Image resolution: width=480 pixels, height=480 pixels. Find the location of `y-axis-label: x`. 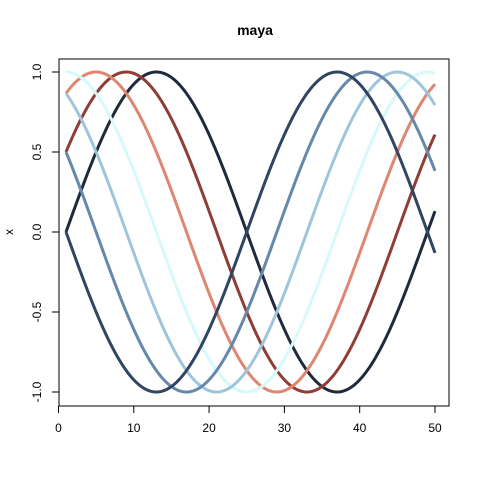

y-axis-label: x is located at coordinates (9, 232).